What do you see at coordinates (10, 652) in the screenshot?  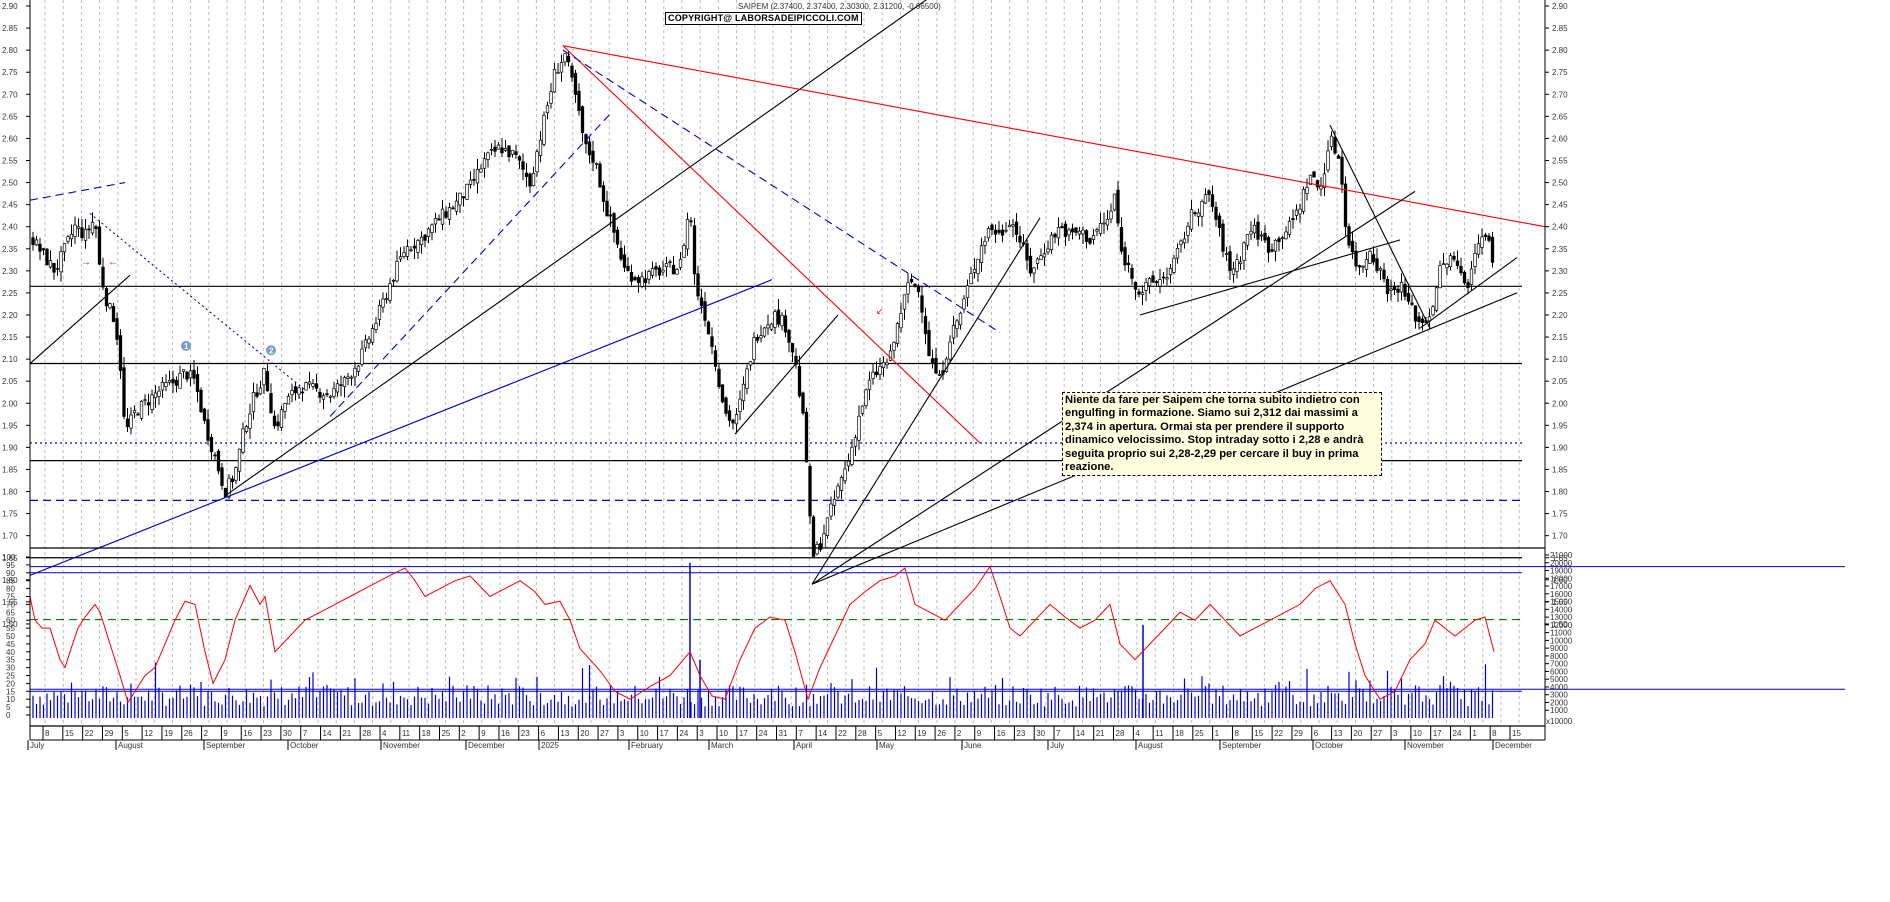 I see `svg-text: 40` at bounding box center [10, 652].